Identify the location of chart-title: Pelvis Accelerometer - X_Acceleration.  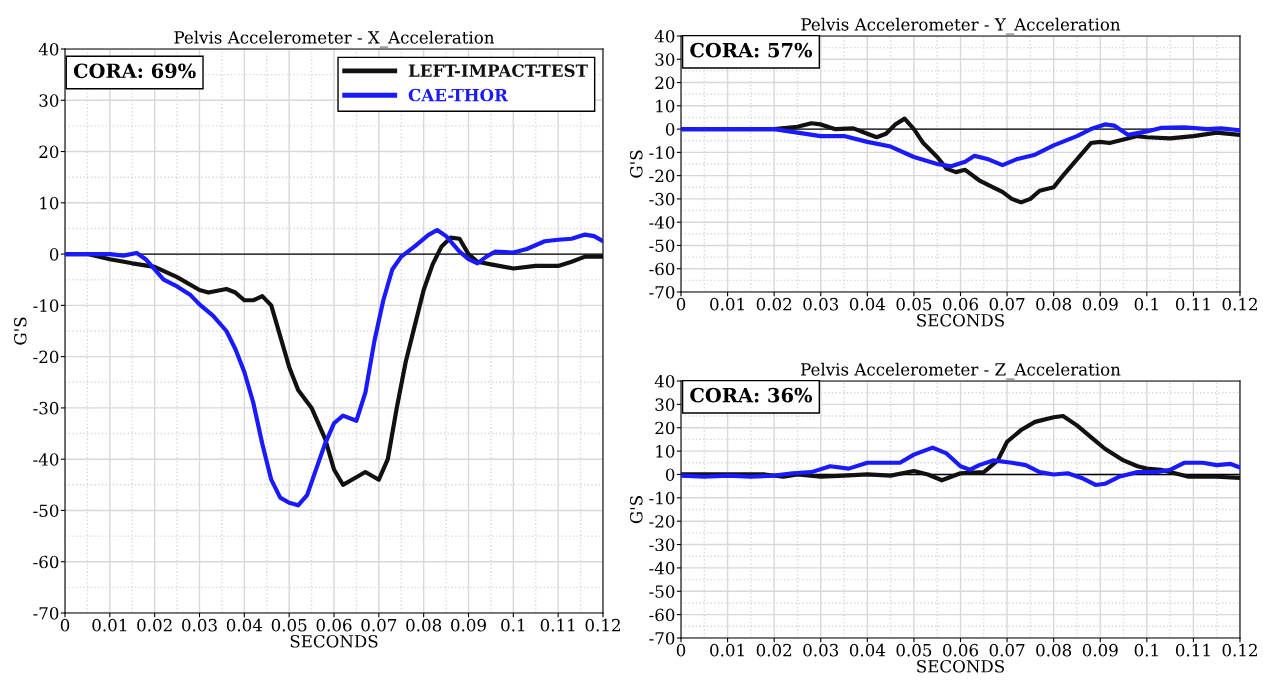
(334, 39).